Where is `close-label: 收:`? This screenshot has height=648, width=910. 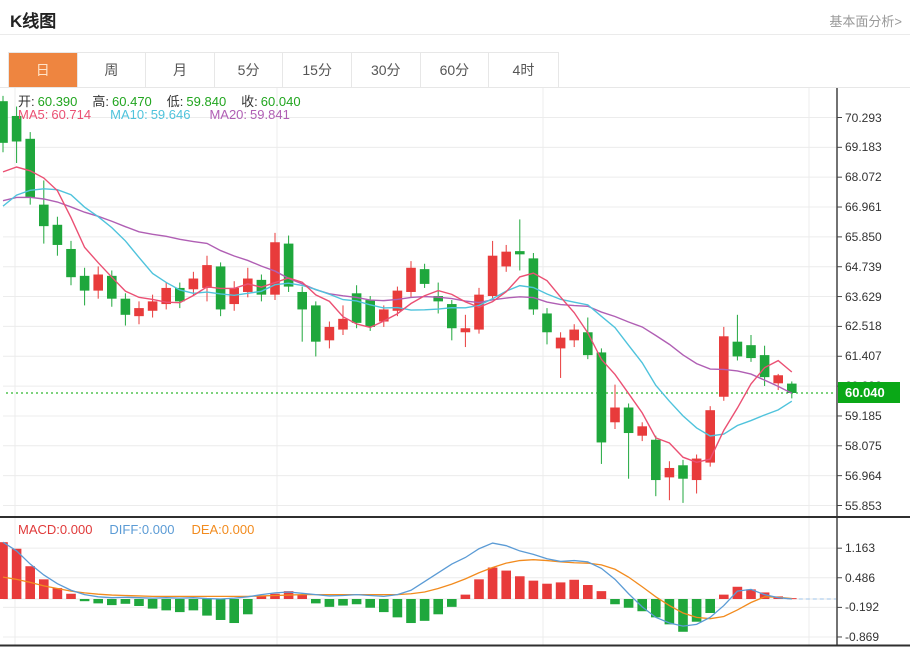
close-label: 收: is located at coordinates (249, 101).